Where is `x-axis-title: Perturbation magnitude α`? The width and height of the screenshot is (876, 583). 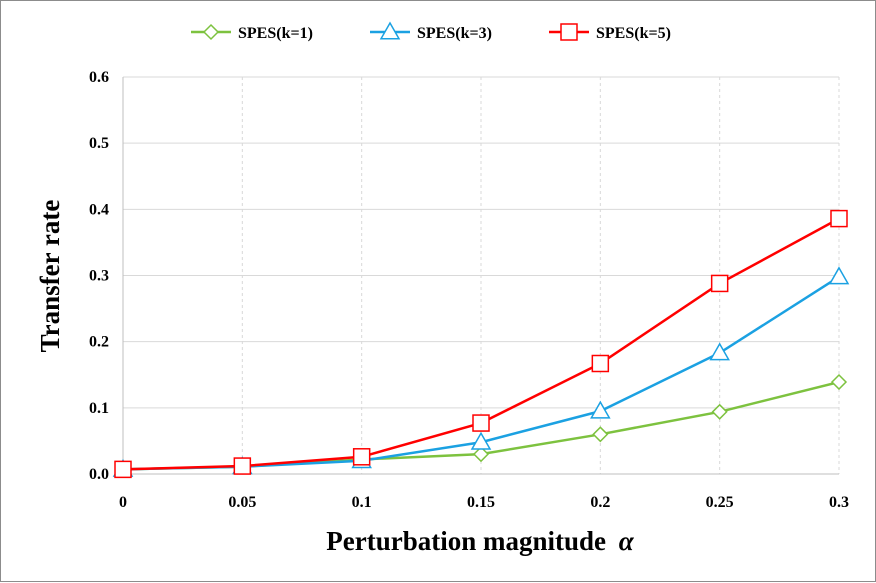 x-axis-title: Perturbation magnitude α is located at coordinates (480, 541).